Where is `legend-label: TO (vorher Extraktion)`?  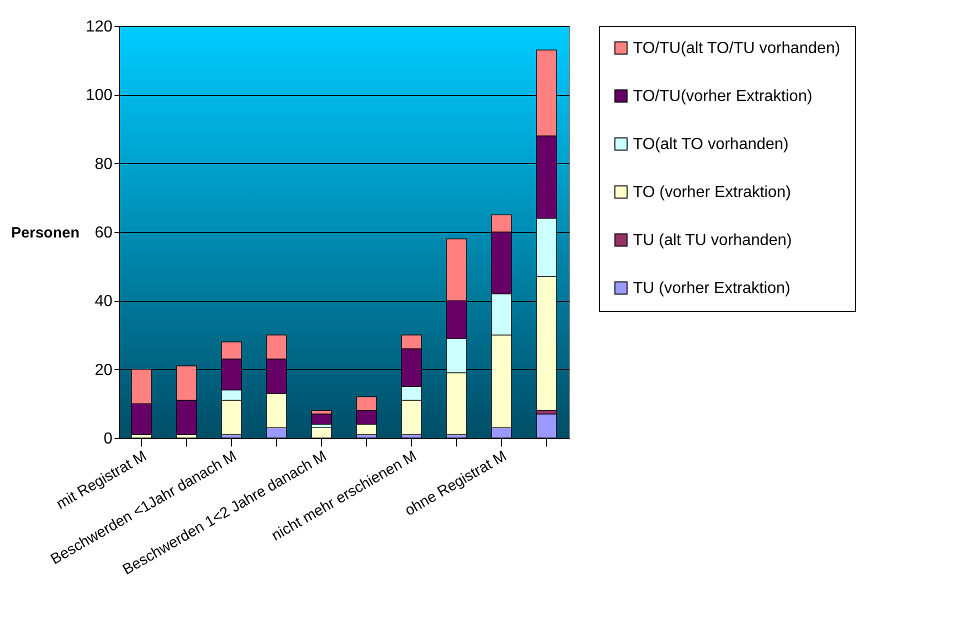
legend-label: TO (vorher Extraktion) is located at coordinates (712, 192).